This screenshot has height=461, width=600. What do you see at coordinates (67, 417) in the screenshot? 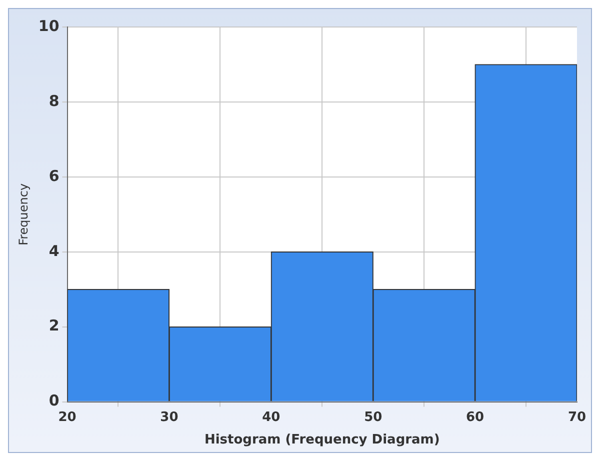
I see `x-tick-label: 20` at bounding box center [67, 417].